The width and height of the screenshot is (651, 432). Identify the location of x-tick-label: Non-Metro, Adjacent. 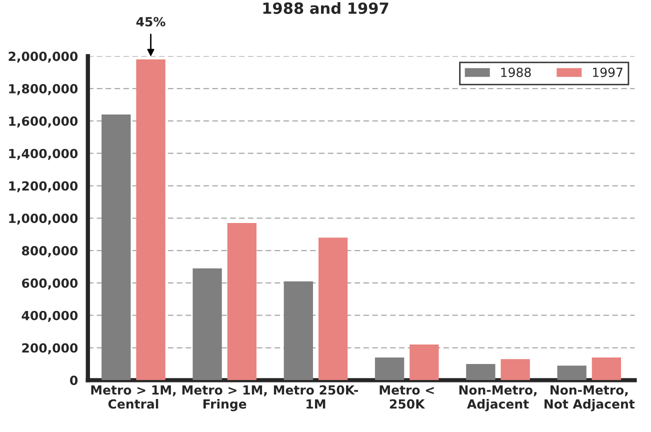
(498, 398).